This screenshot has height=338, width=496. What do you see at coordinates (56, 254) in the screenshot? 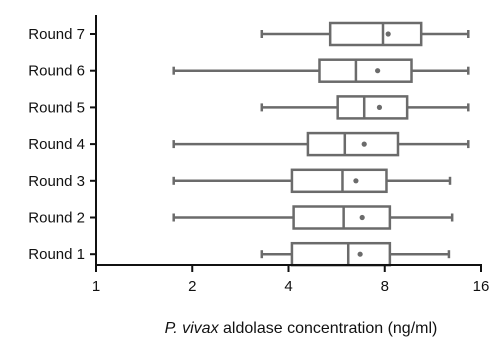
I see `category-label: Round 1` at bounding box center [56, 254].